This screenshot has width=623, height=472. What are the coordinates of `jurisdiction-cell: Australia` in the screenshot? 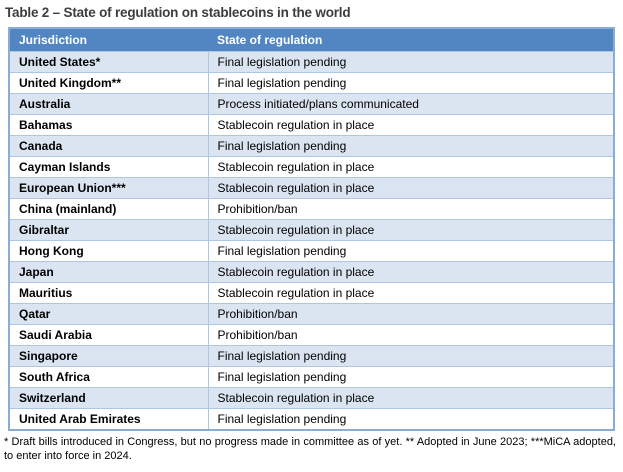 It's located at (108, 104).